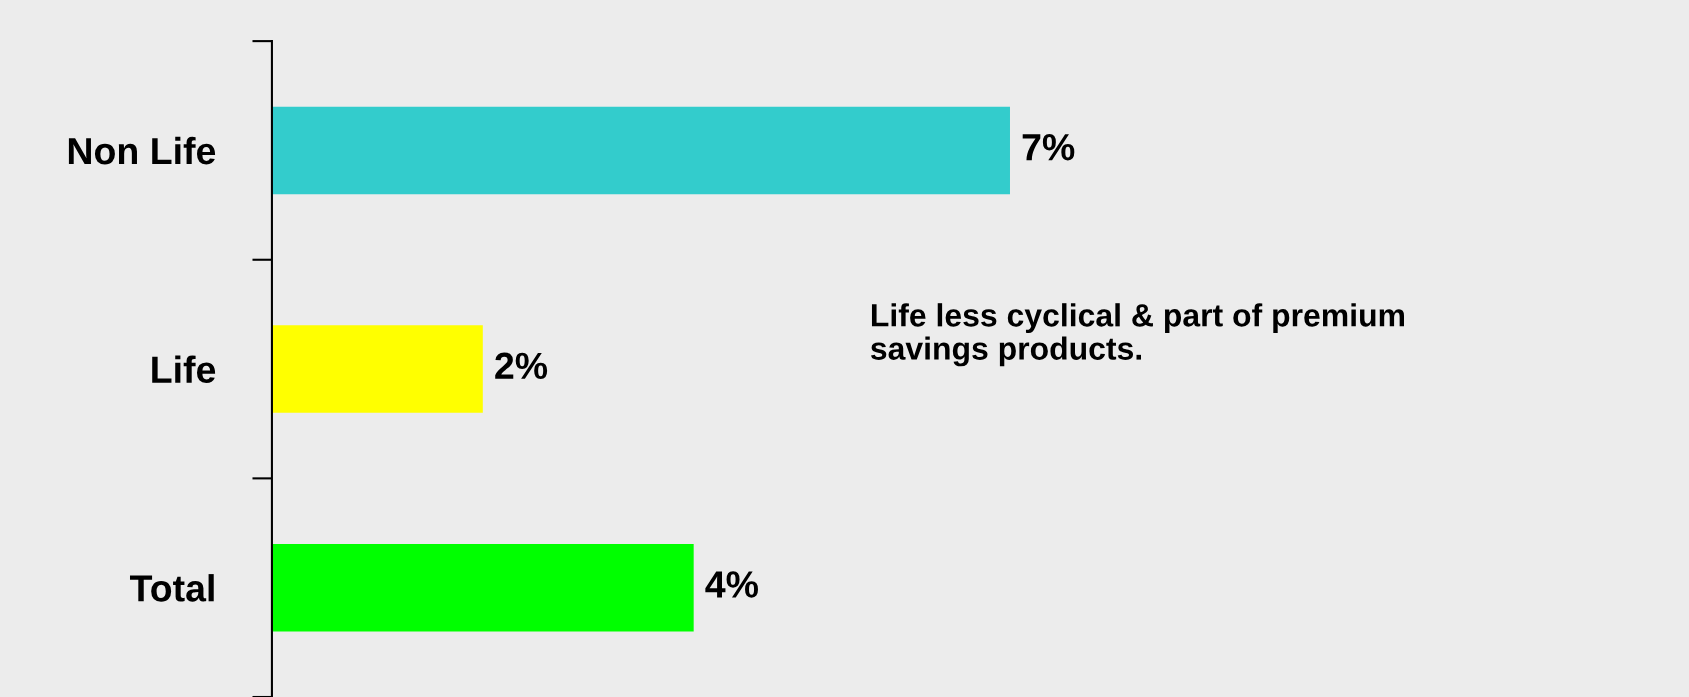 Image resolution: width=1689 pixels, height=697 pixels. Describe the element at coordinates (184, 369) in the screenshot. I see `y-tick-label: Life` at that location.